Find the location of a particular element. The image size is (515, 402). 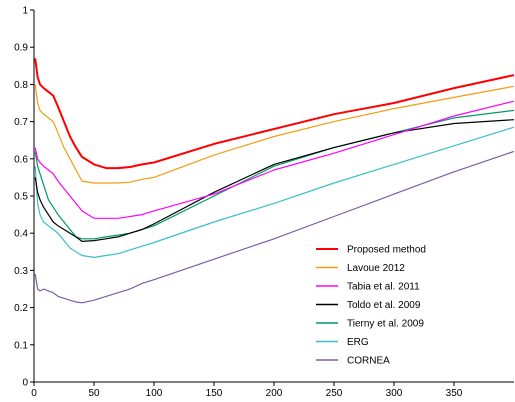

y-tick-label: 0.9 is located at coordinates (21, 48).